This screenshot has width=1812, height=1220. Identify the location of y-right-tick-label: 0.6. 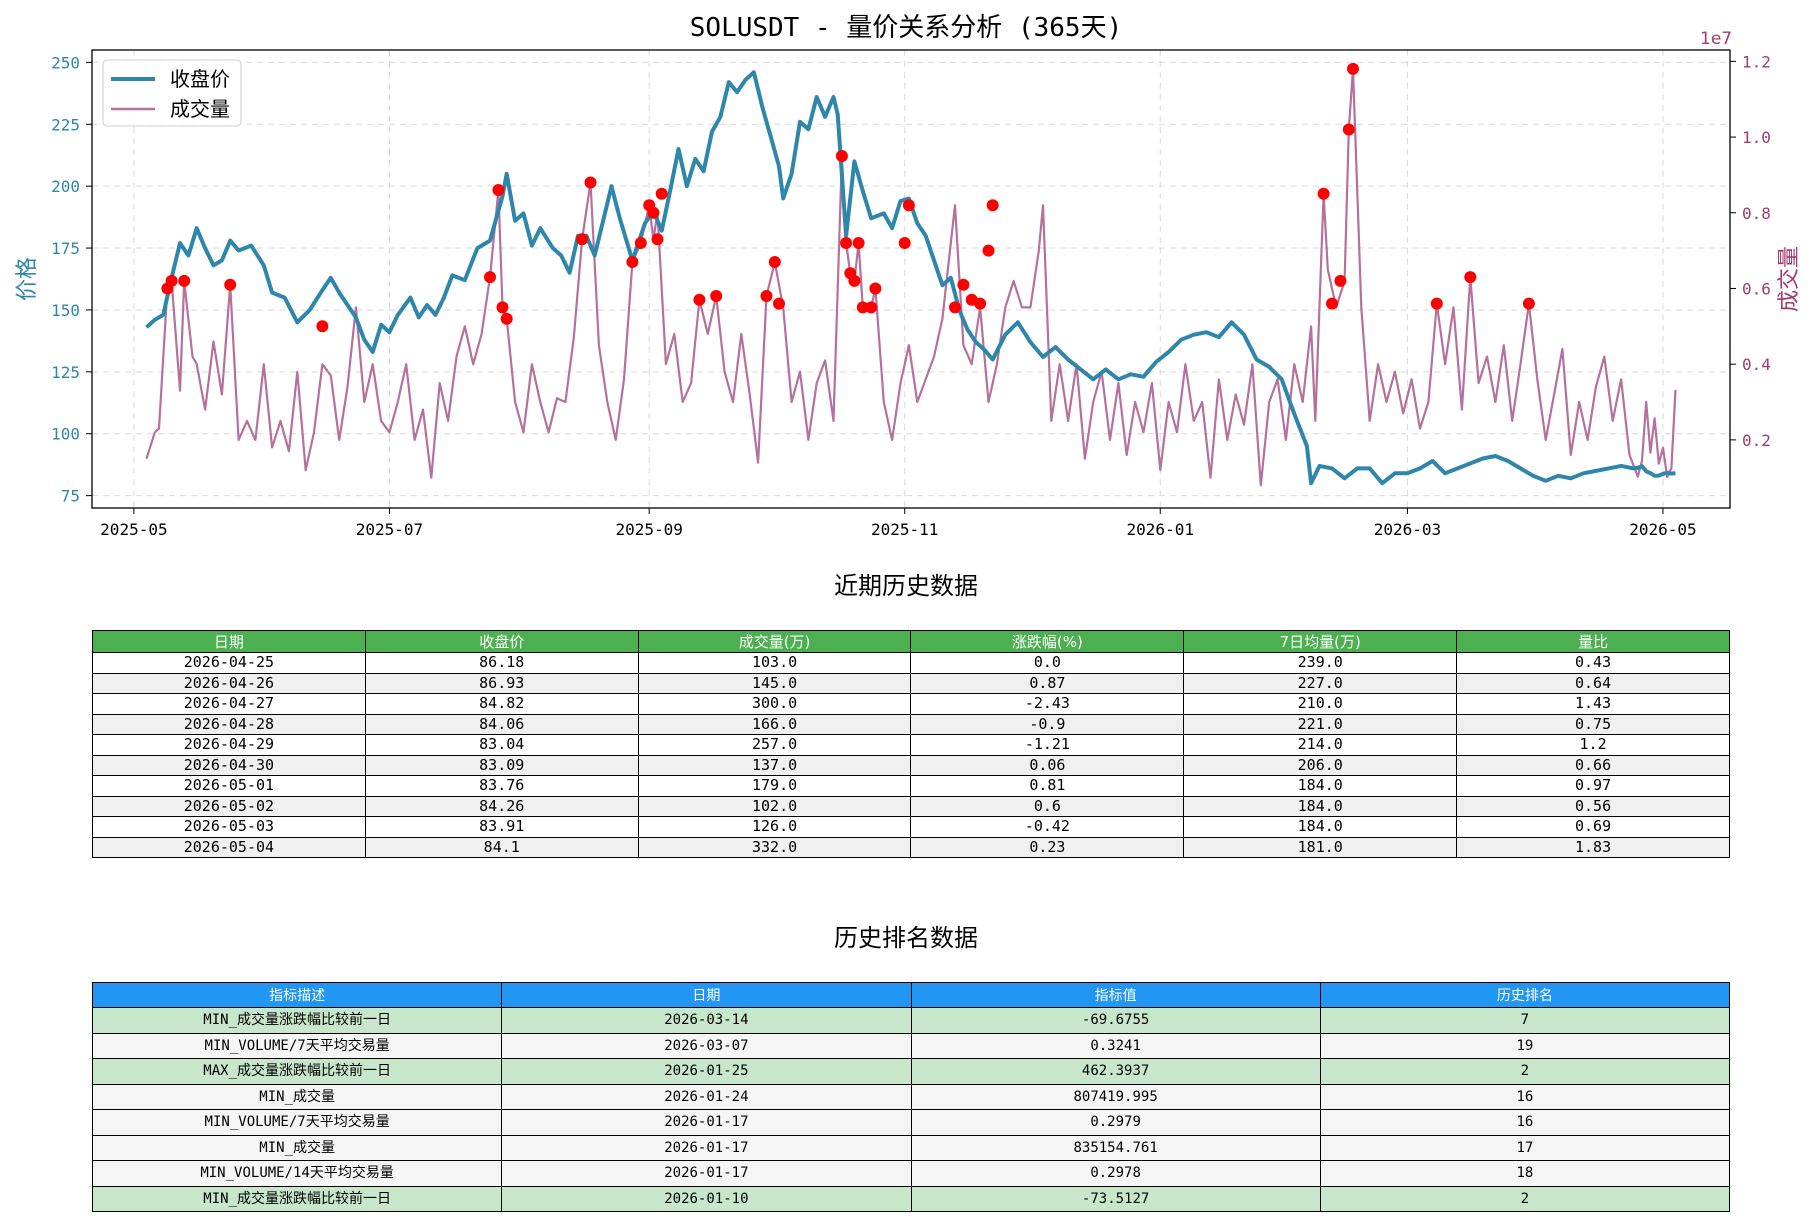
(1756, 288).